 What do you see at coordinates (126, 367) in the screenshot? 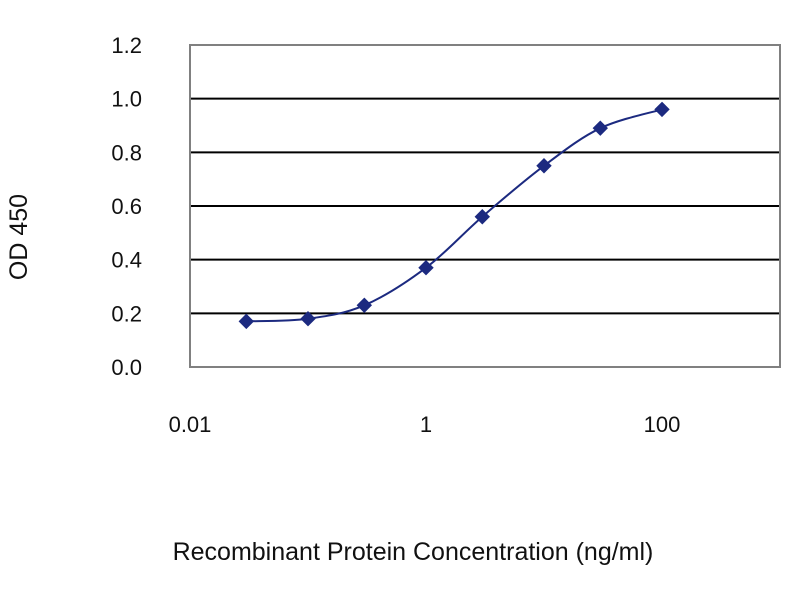
I see `y-tick-label-0: 0.0` at bounding box center [126, 367].